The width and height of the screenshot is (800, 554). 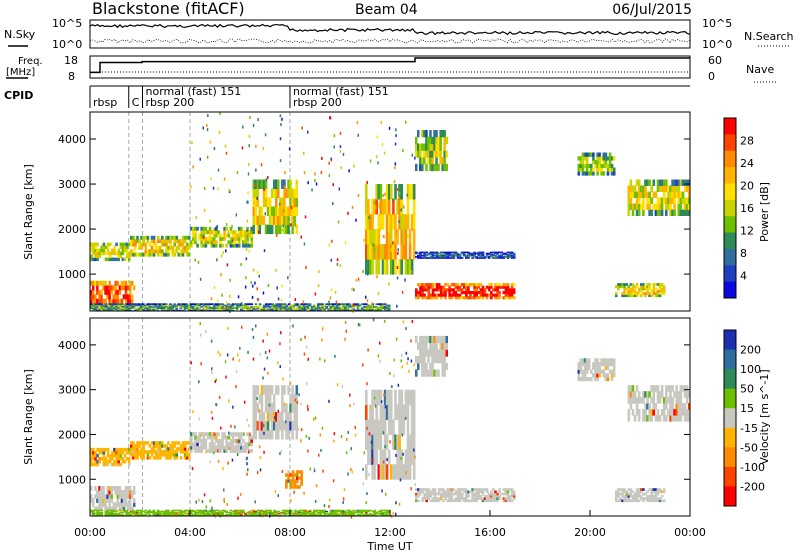 I want to click on colorbar-tick-3: 16, so click(x=747, y=208).